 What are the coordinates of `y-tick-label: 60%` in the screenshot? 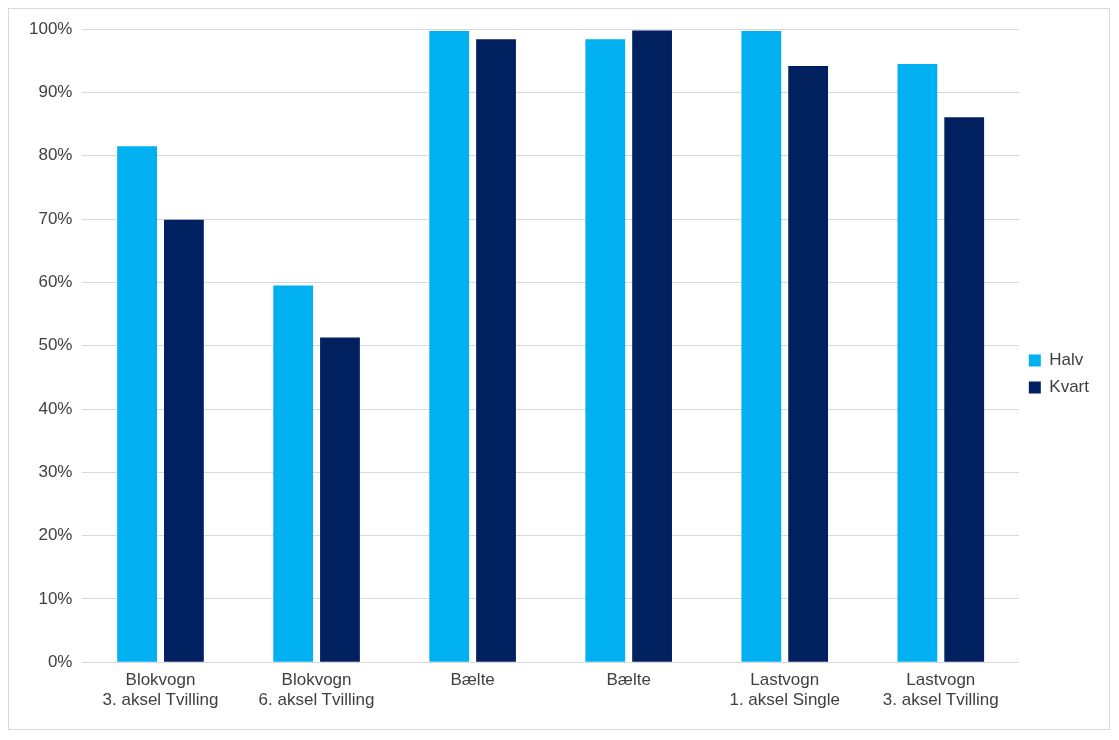 It's located at (55, 282).